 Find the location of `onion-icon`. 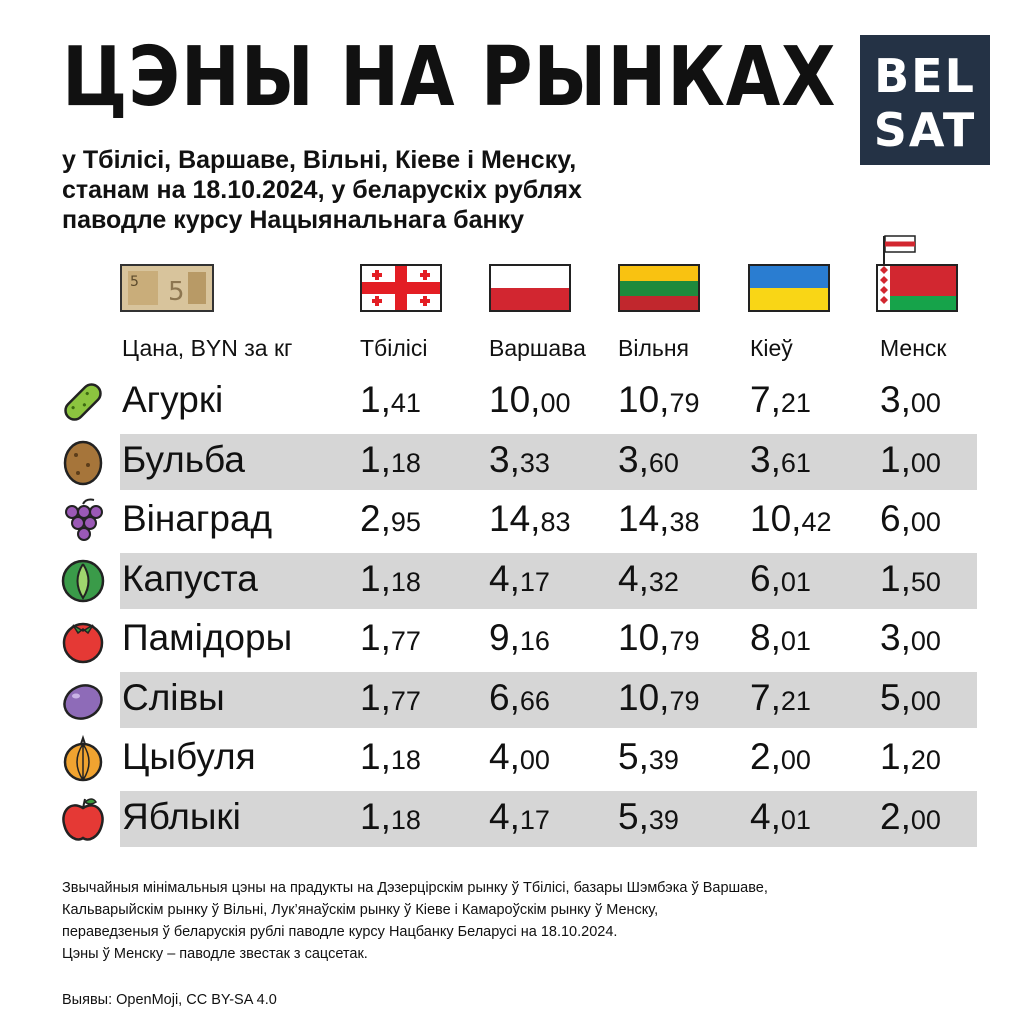

onion-icon is located at coordinates (83, 759).